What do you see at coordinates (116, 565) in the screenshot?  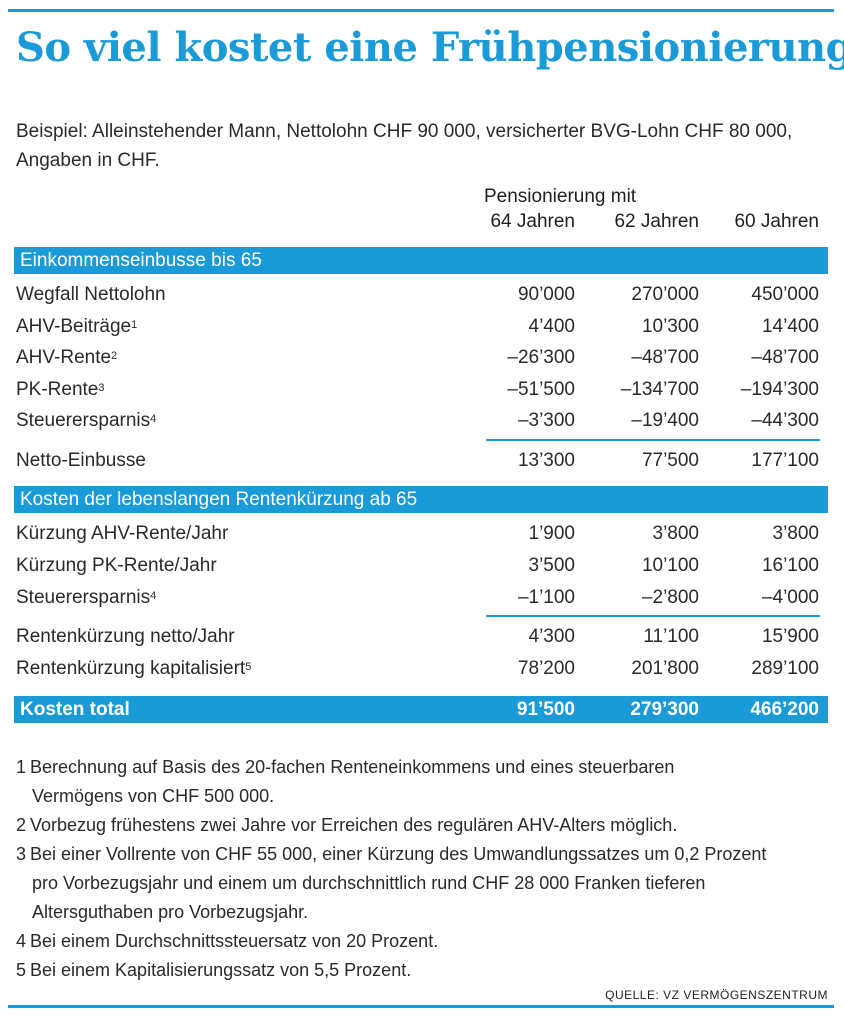 I see `row-label: Kürzung PK-Rente/Jahr` at bounding box center [116, 565].